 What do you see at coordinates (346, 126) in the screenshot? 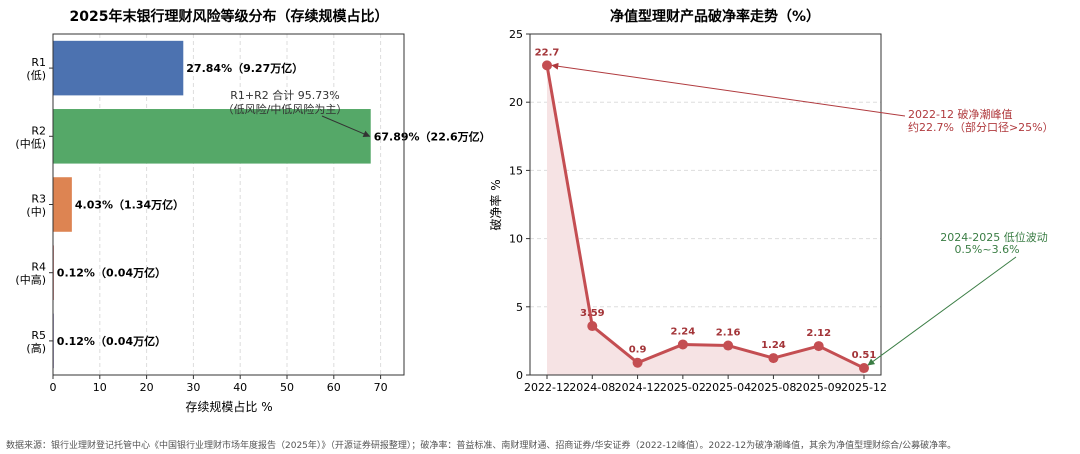
I see `left-annotation-arrow` at bounding box center [346, 126].